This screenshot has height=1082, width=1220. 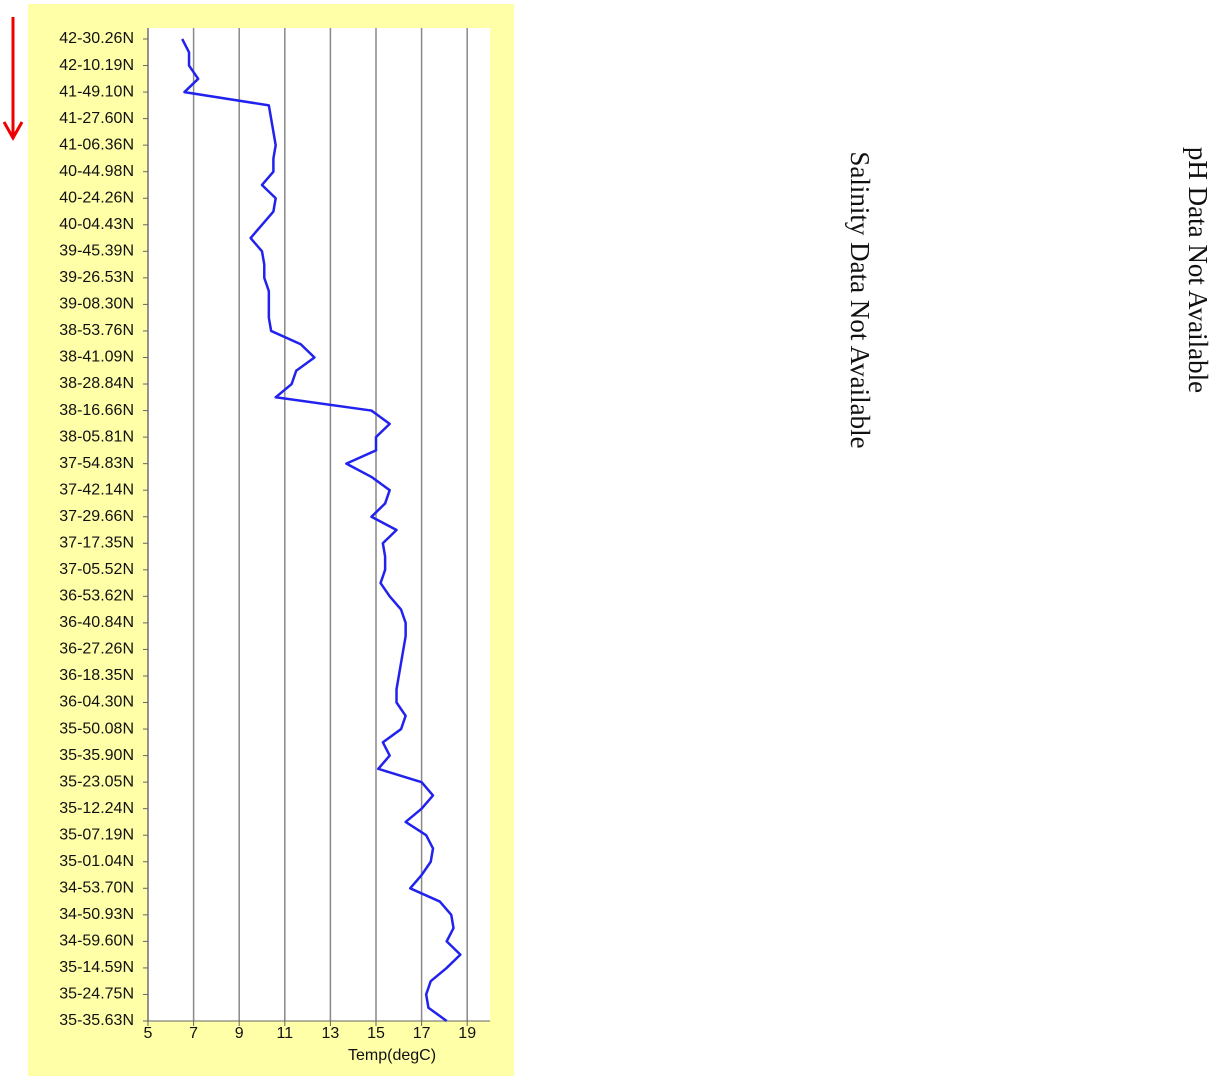 What do you see at coordinates (284, 1033) in the screenshot?
I see `x-tick-label: 11` at bounding box center [284, 1033].